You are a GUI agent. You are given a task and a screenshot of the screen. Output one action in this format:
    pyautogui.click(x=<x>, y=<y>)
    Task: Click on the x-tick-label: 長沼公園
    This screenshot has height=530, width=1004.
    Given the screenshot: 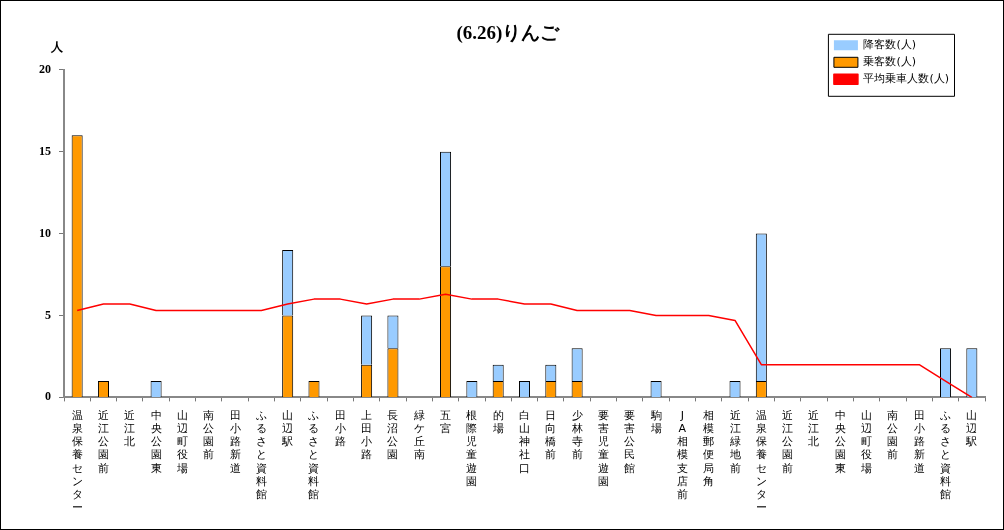 What is the action you would take?
    pyautogui.click(x=393, y=435)
    